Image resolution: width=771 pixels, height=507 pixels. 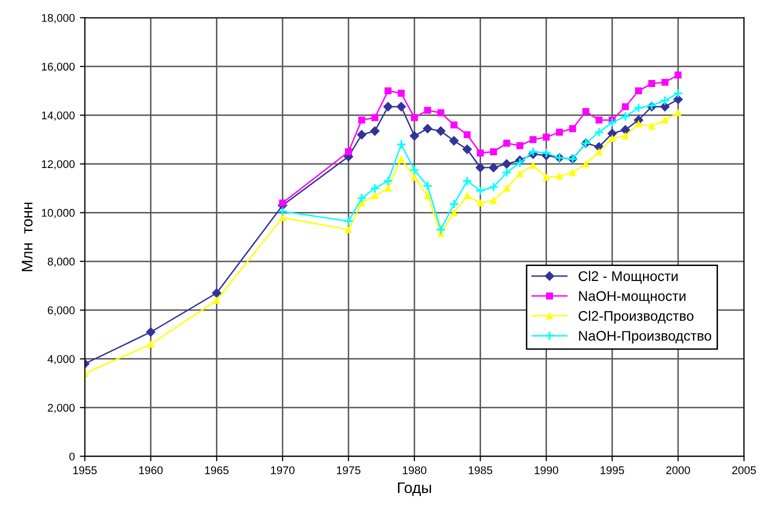 I want to click on x-tick-label: 2005, so click(x=744, y=470).